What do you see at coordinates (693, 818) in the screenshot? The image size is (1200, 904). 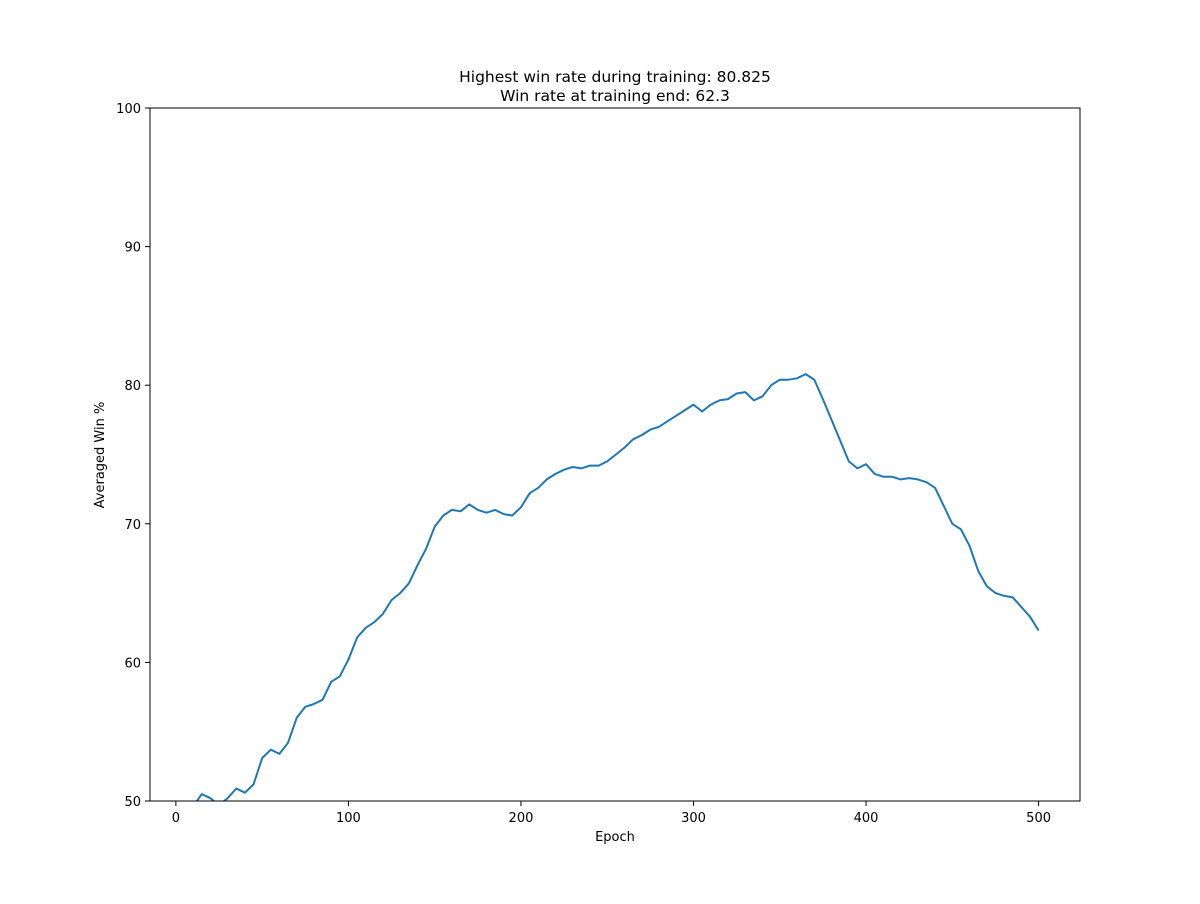 I see `x-tick-label: 300` at bounding box center [693, 818].